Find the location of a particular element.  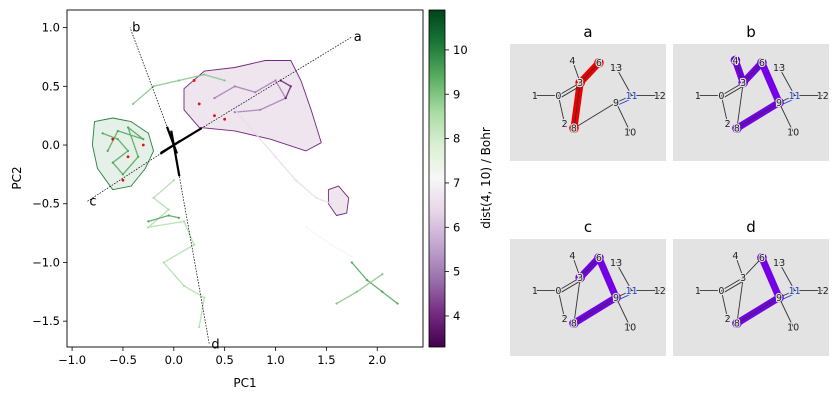

colorbar-tick-label: 8 is located at coordinates (456, 139).